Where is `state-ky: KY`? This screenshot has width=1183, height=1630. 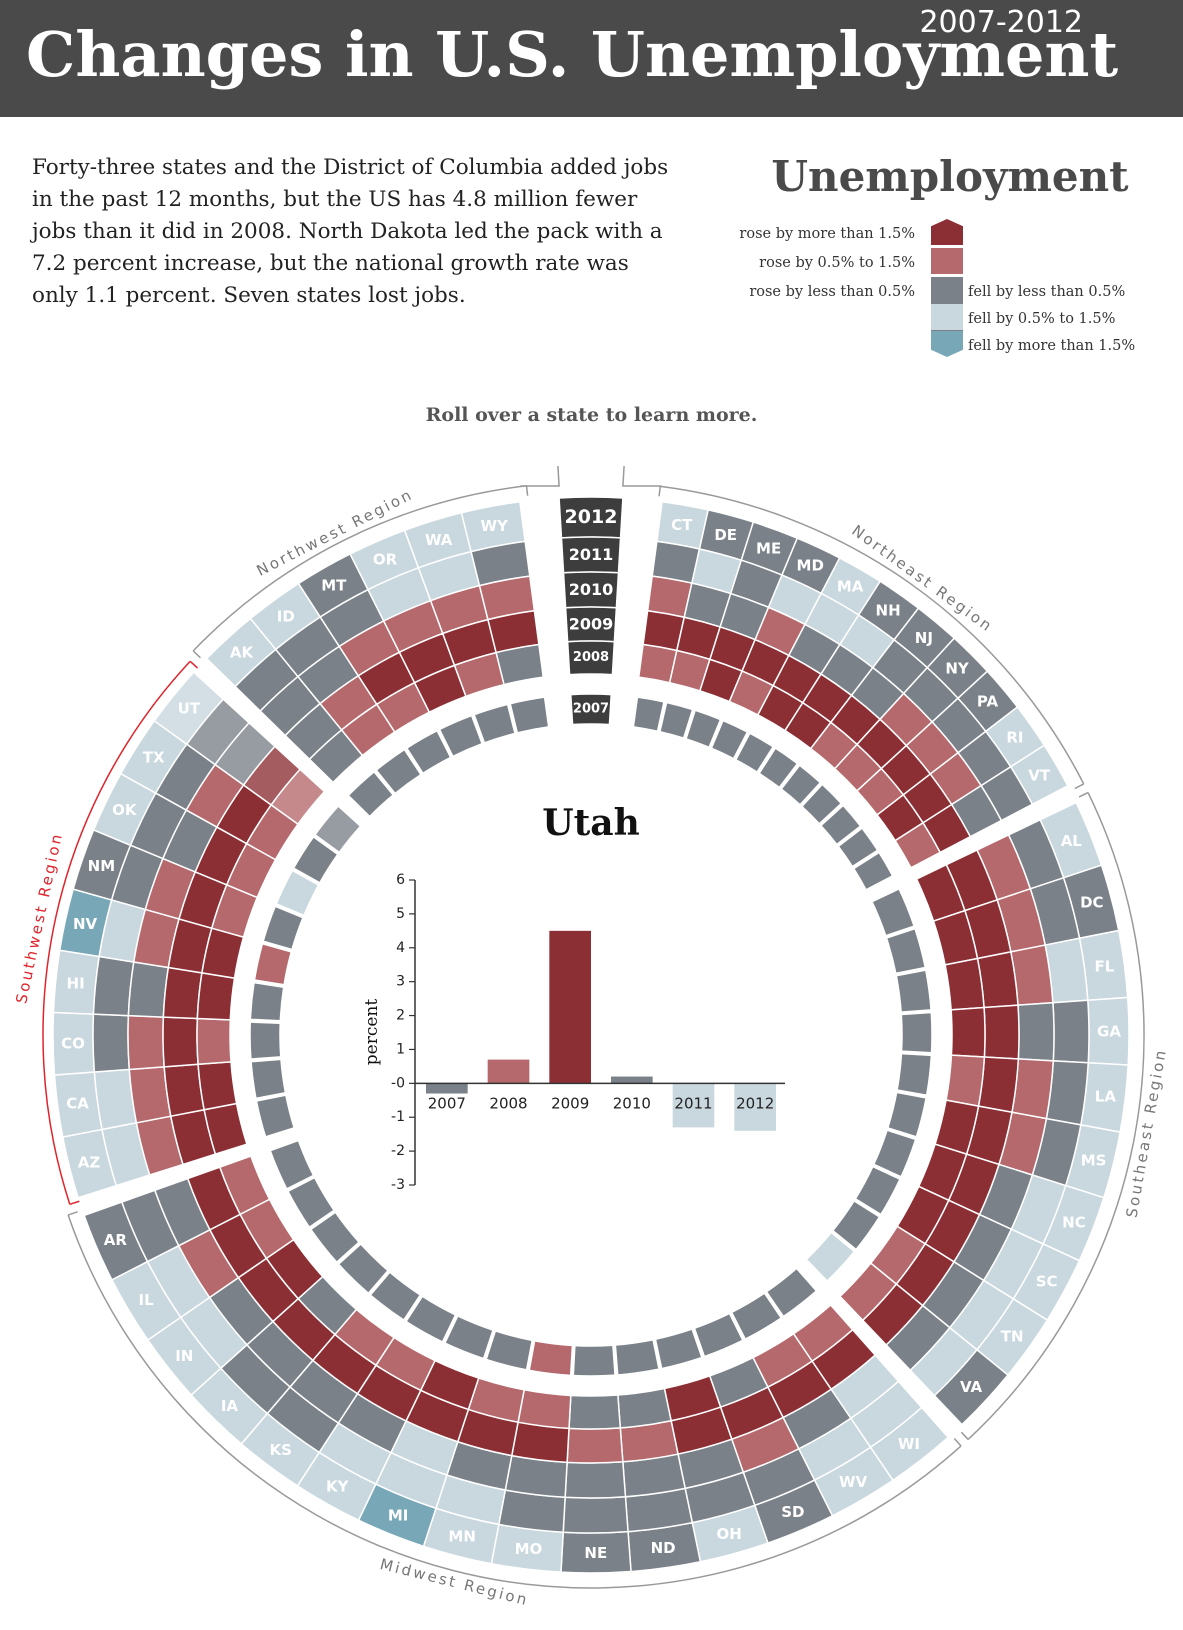 state-ky: KY is located at coordinates (376, 1408).